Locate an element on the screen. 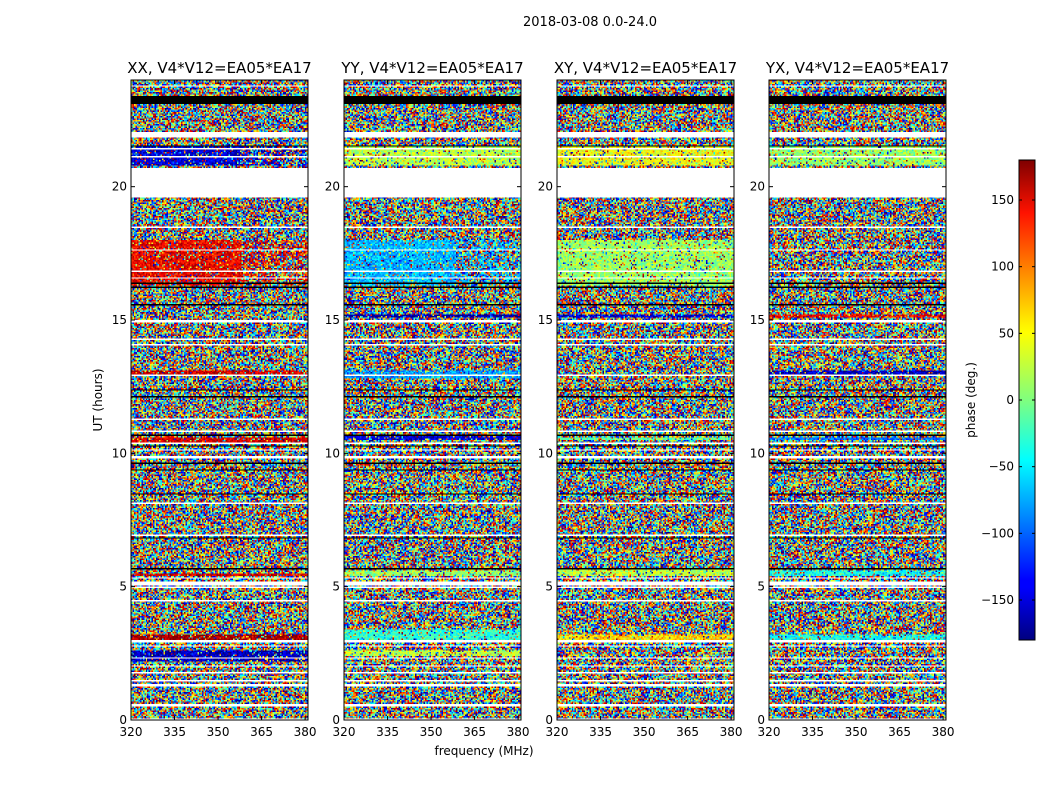  colorbar-tick-label: −100 is located at coordinates (997, 533).